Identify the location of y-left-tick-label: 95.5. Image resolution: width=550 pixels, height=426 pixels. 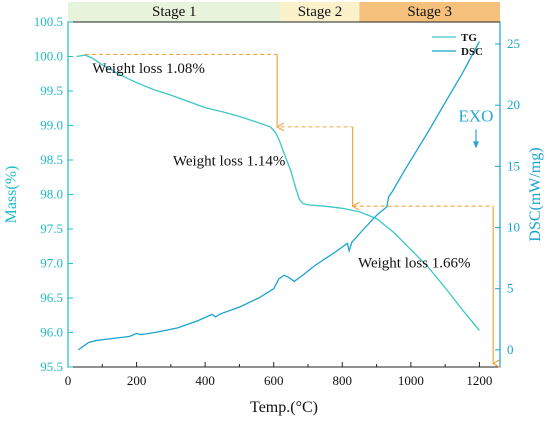
(51, 366).